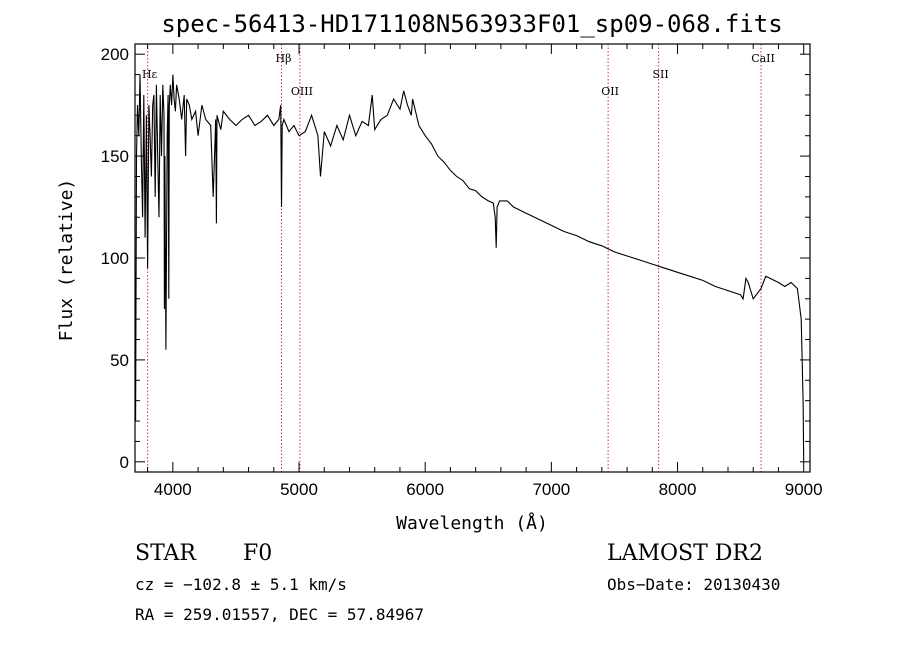 The image size is (900, 649). Describe the element at coordinates (660, 74) in the screenshot. I see `spectral-line-label: SII` at that location.